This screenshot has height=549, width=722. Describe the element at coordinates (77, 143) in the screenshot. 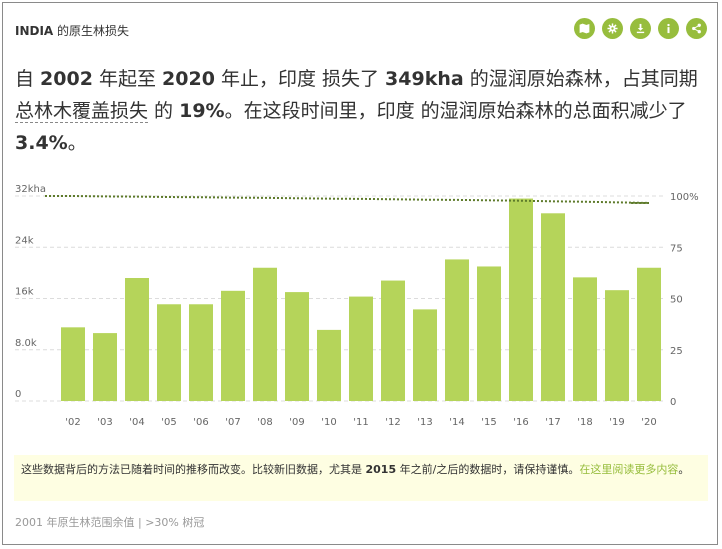

I see `summary-text: 。` at that location.